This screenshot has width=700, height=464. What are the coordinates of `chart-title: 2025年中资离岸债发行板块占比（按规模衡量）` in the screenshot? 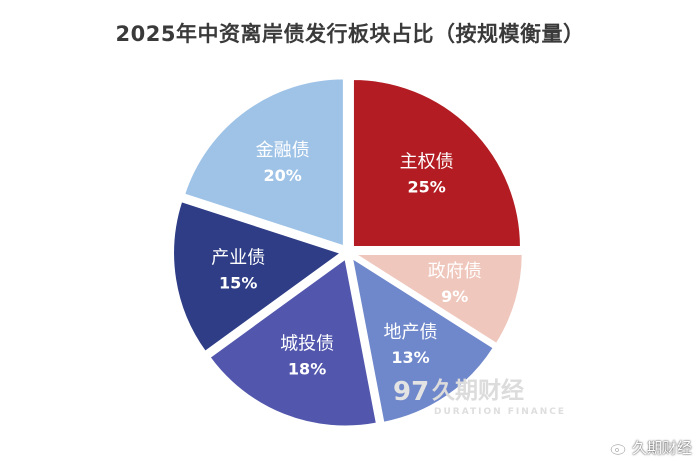 It's located at (350, 34).